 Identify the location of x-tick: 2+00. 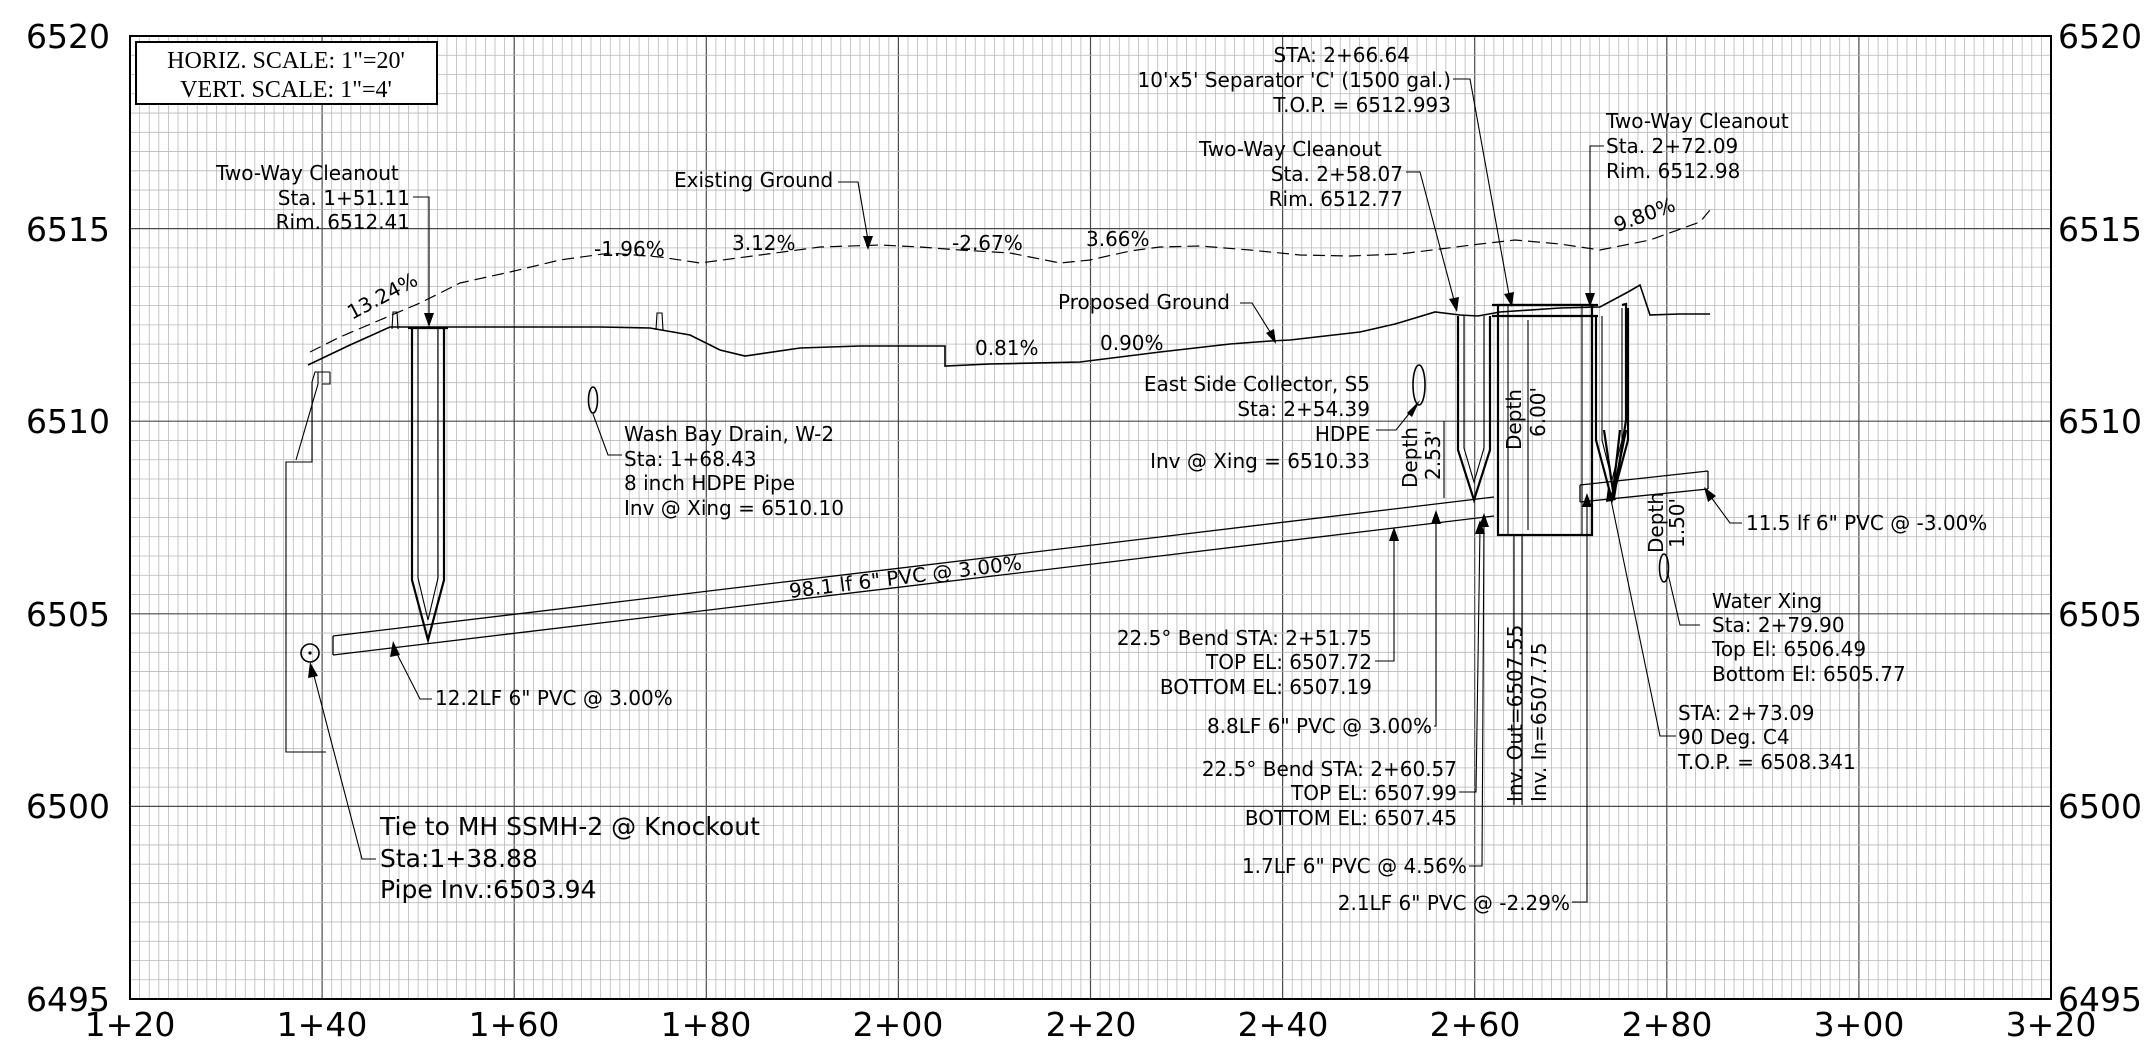
(898, 1023).